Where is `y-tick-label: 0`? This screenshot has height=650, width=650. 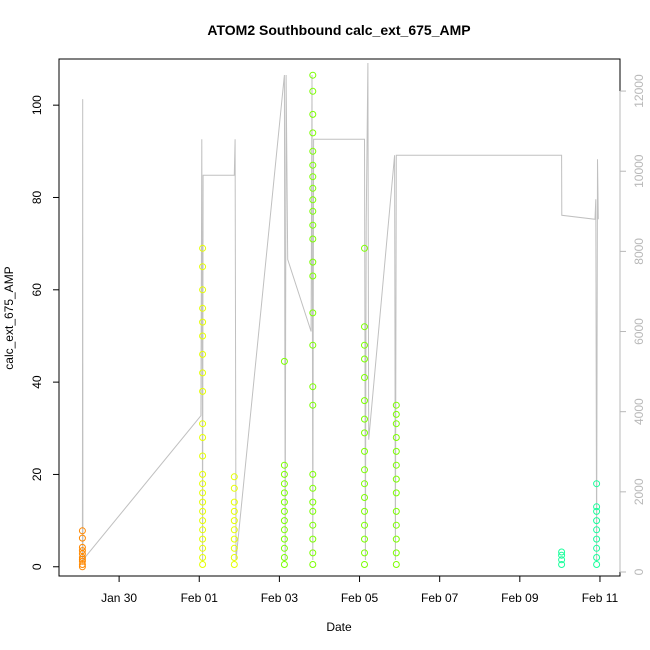 y-tick-label: 0 is located at coordinates (37, 566).